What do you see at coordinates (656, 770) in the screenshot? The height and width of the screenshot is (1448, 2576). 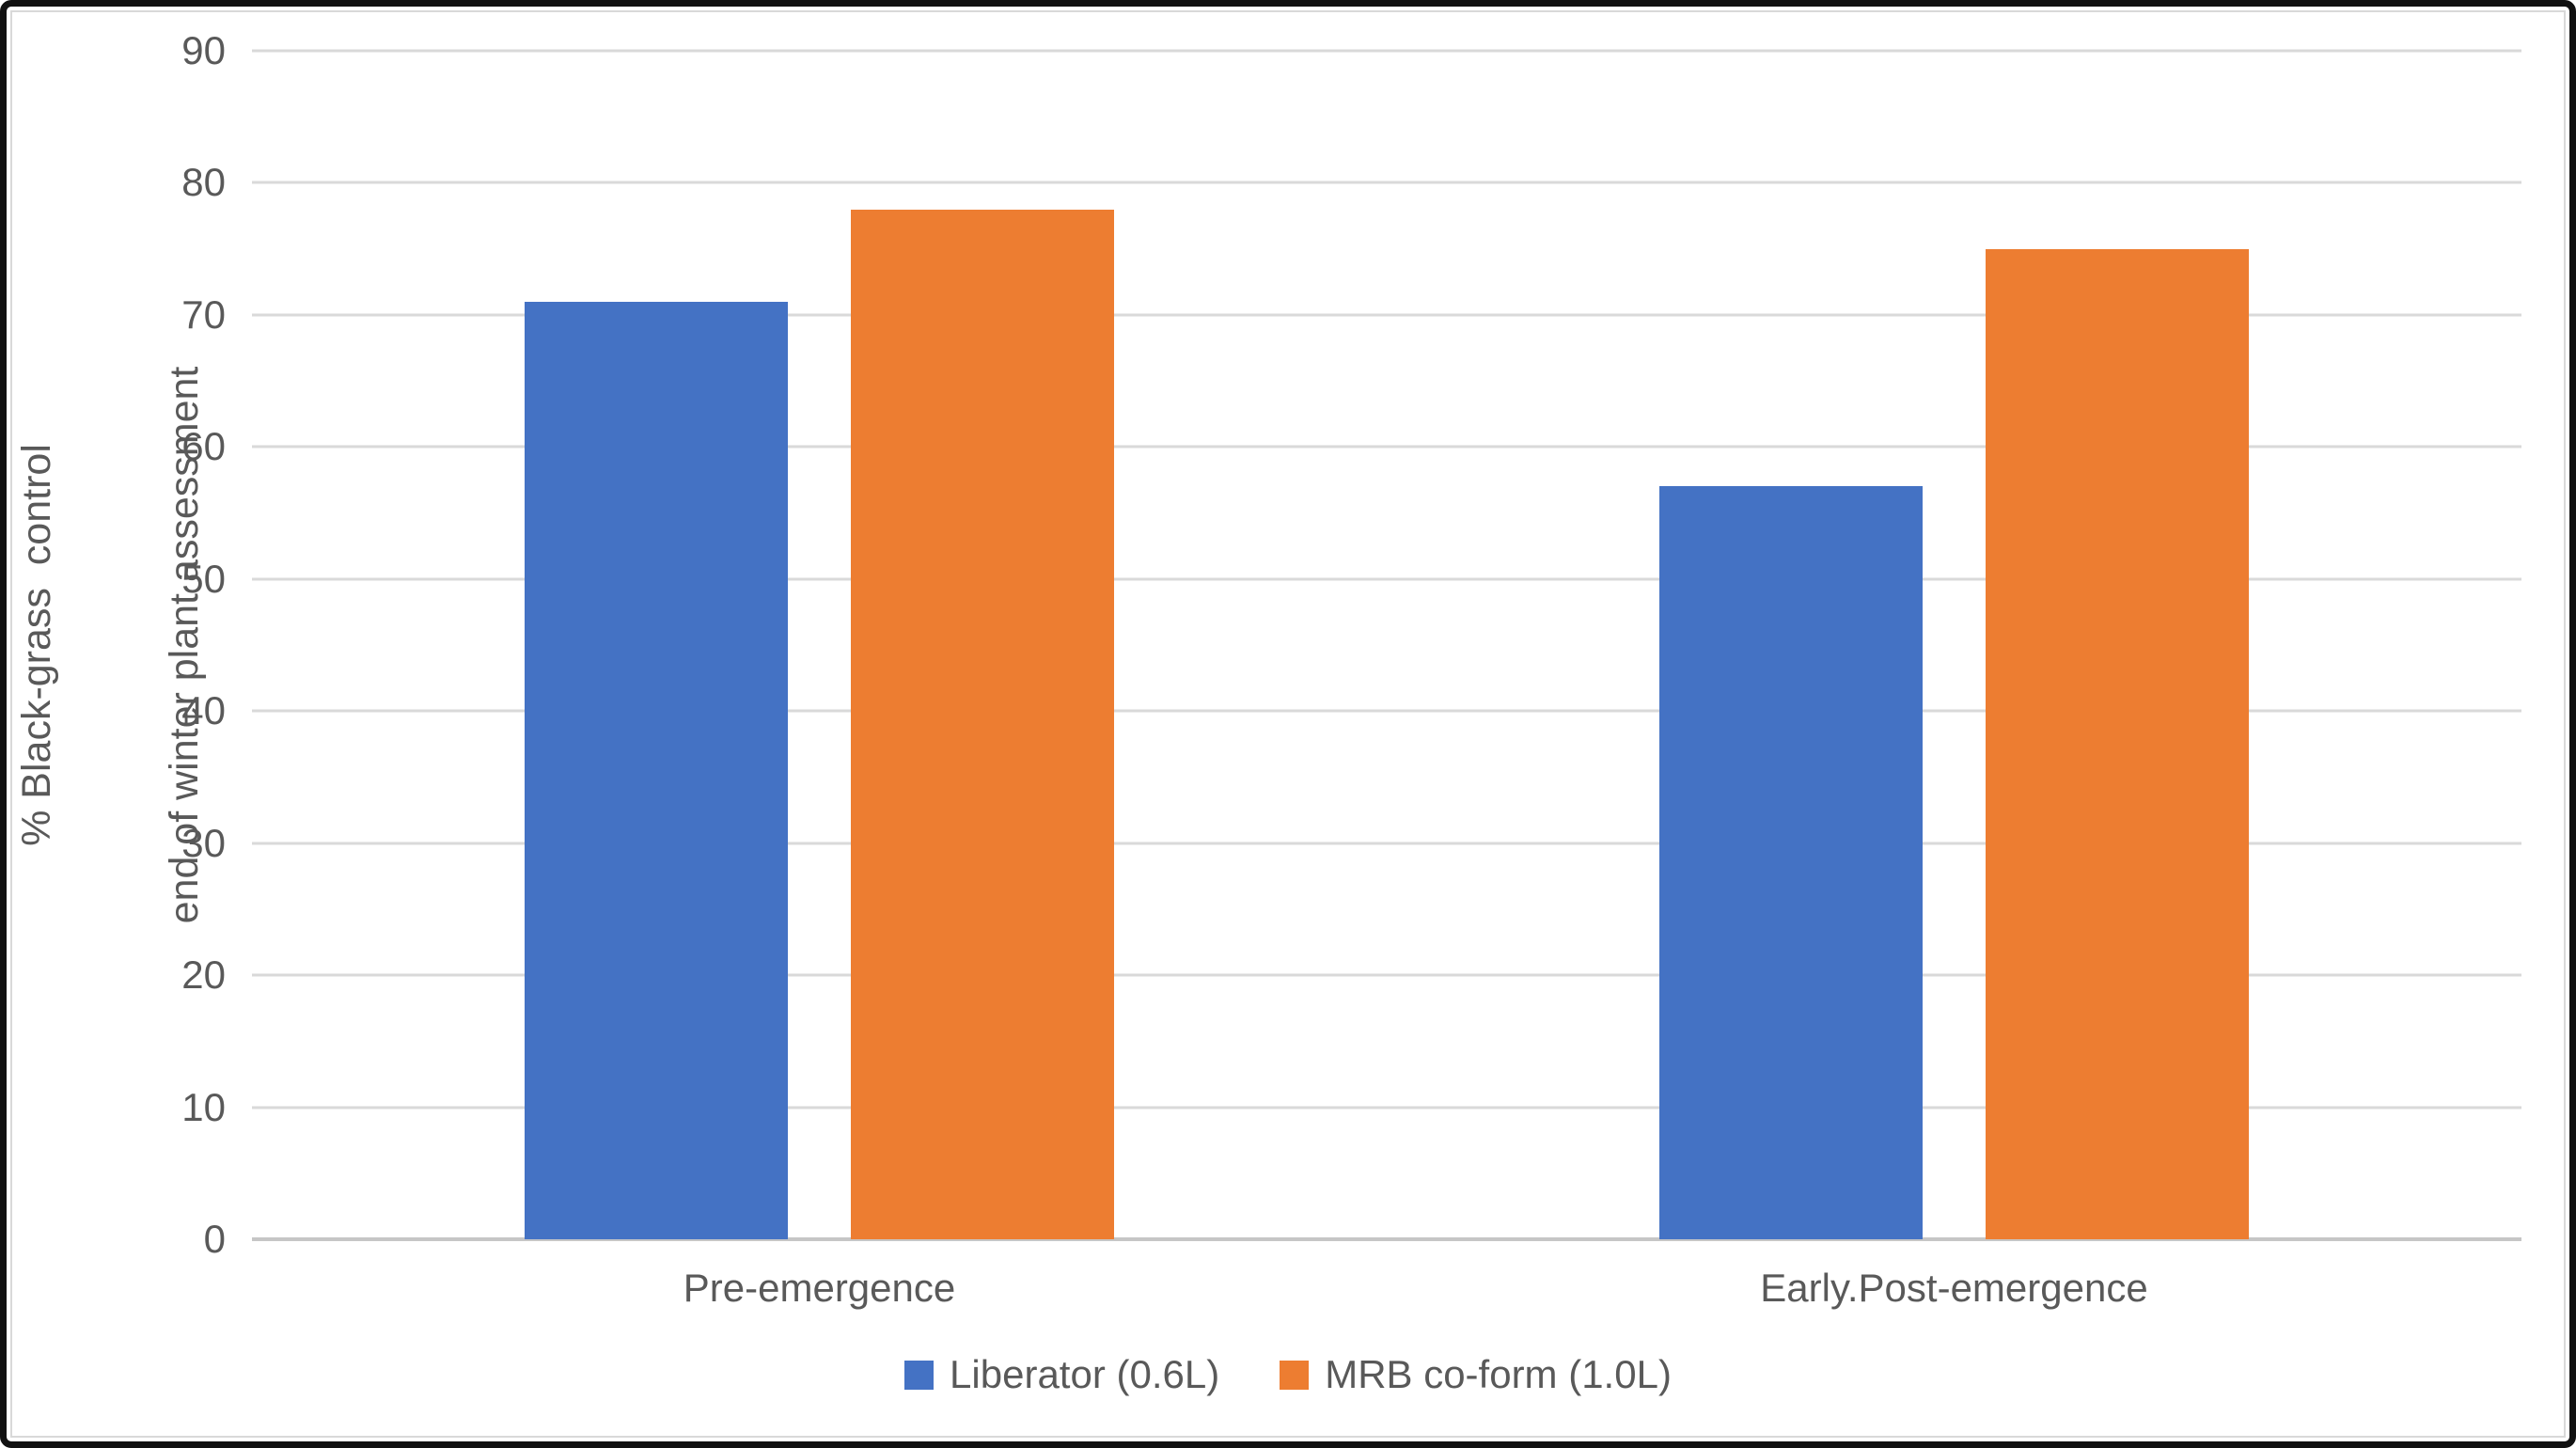 I see `bar-pre-emergence-liberator-0-6l-` at bounding box center [656, 770].